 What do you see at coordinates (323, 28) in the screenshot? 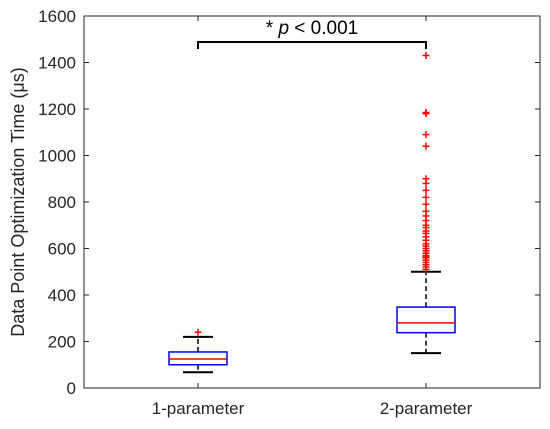
I see `p-value-text: < 0.001` at bounding box center [323, 28].